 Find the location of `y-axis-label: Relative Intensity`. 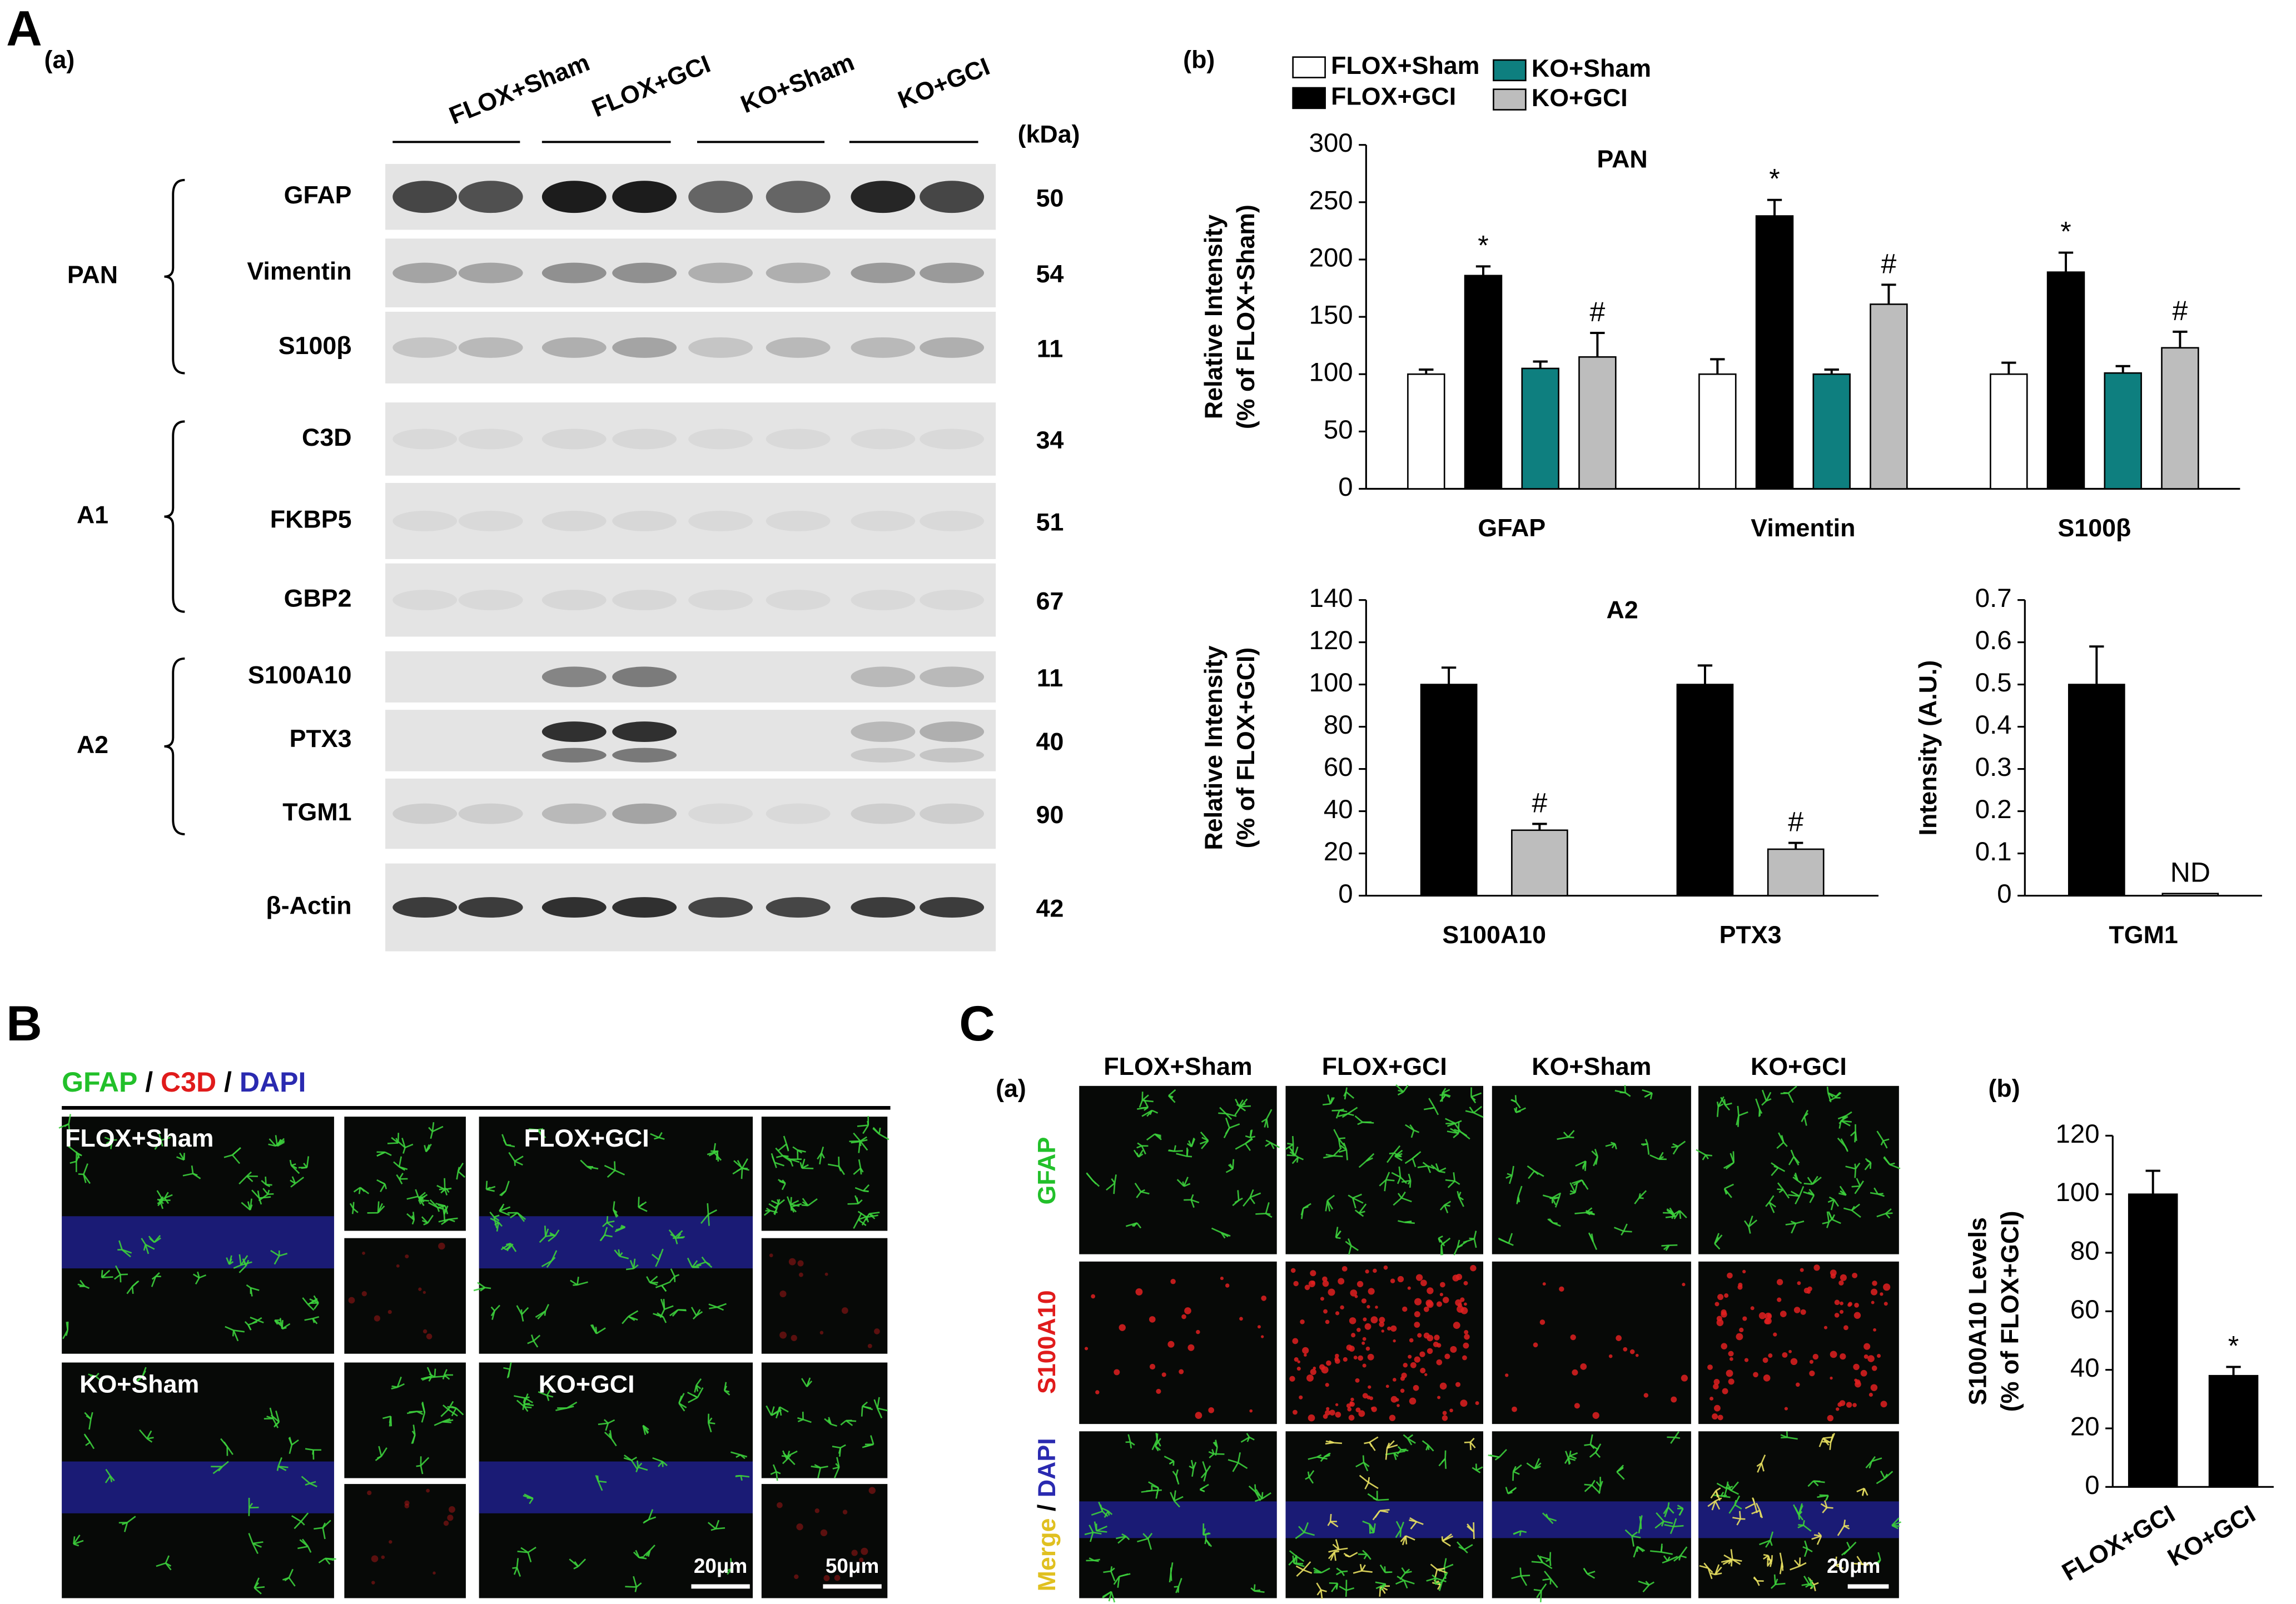

y-axis-label: Relative Intensity is located at coordinates (1214, 747).